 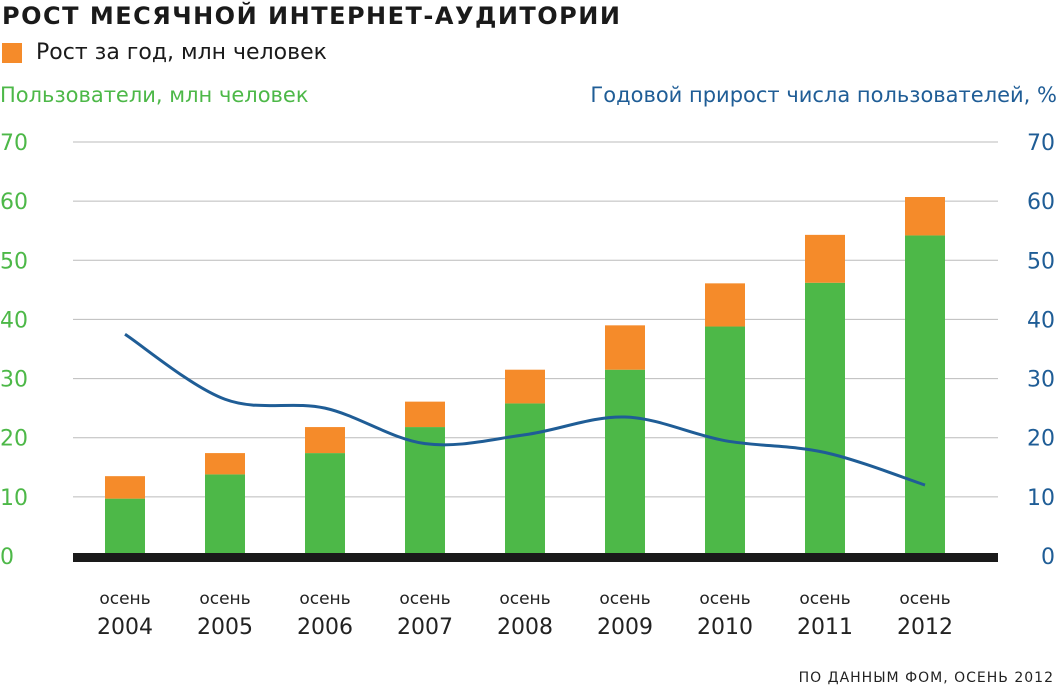 I want to click on legend: Рост за год, млн человек, so click(x=164, y=52).